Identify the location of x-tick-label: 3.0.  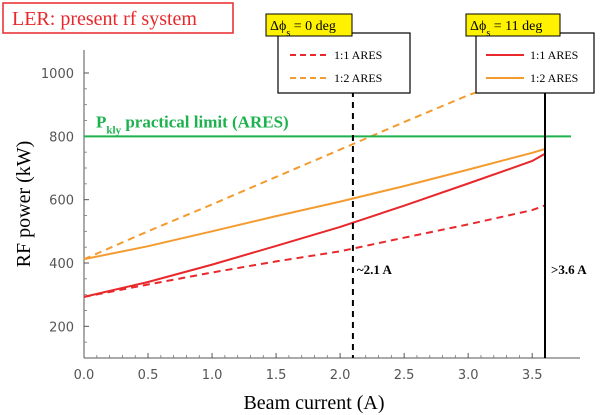
(468, 375).